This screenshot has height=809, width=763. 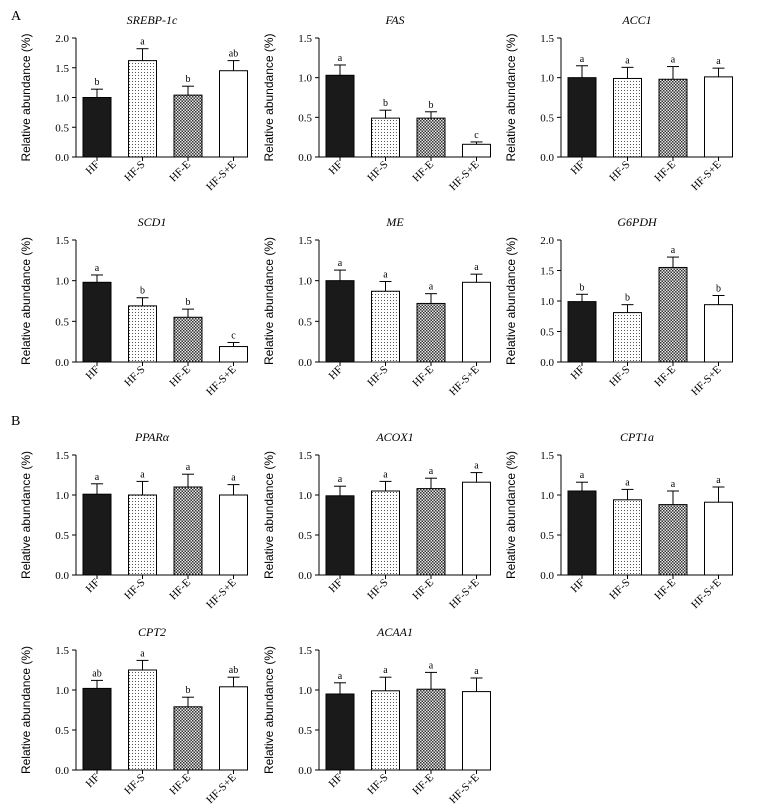 I want to click on chart-title: CPT2, so click(x=152, y=632).